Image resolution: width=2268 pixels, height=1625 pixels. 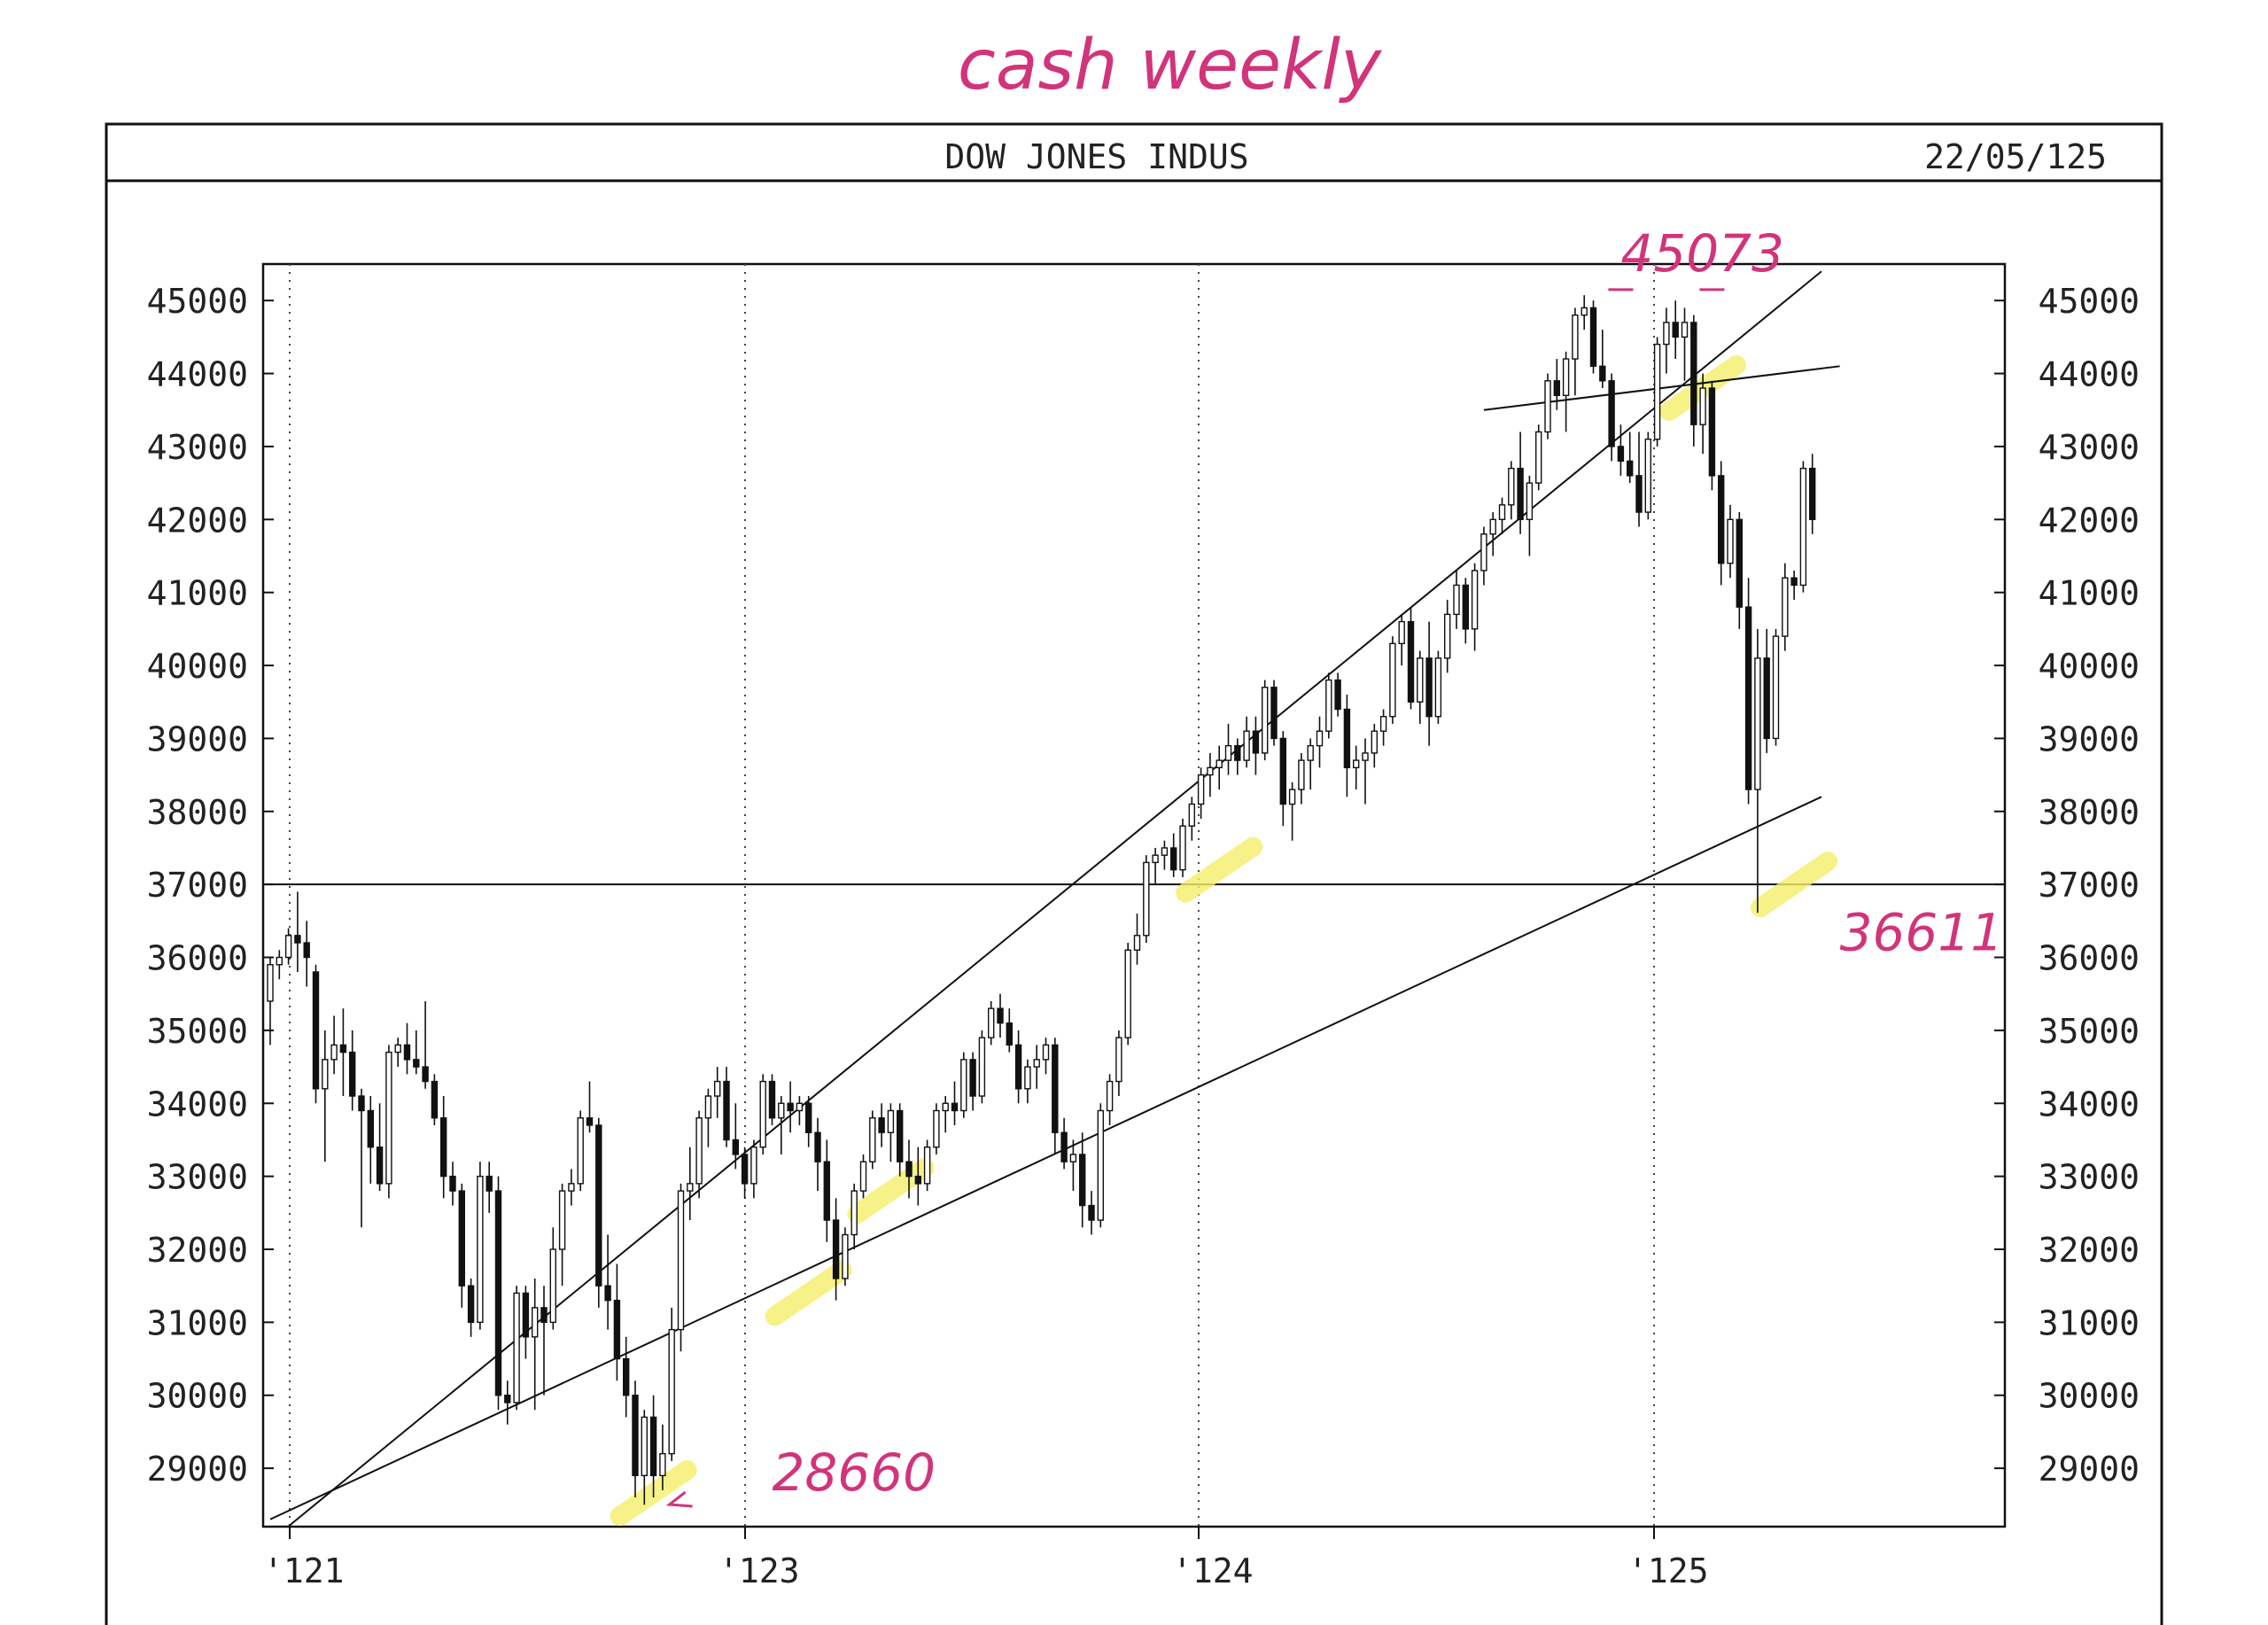 What do you see at coordinates (1922, 932) in the screenshot?
I see `handwritten-annotation: 36611` at bounding box center [1922, 932].